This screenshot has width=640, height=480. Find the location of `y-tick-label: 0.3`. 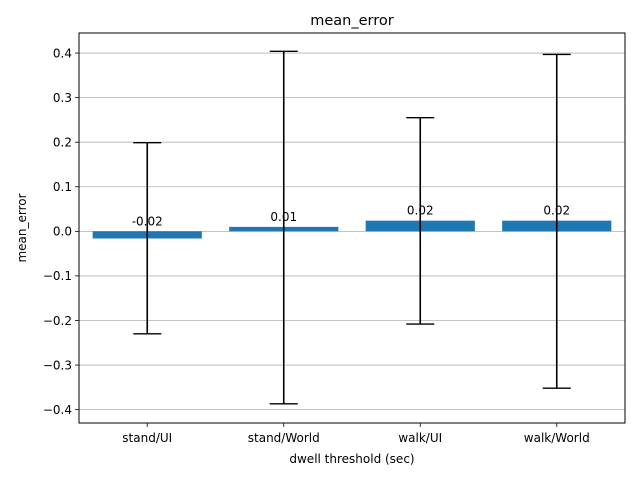

y-tick-label: 0.3 is located at coordinates (62, 98).